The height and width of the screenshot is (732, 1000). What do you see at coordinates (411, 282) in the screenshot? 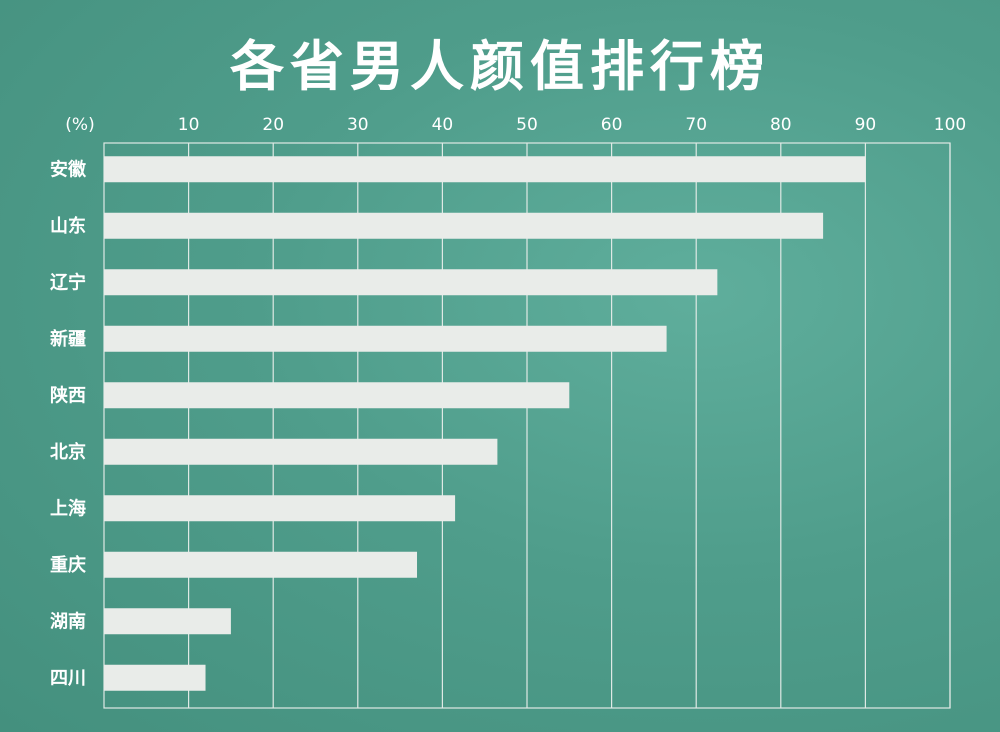
I see `bar-辽宁` at bounding box center [411, 282].